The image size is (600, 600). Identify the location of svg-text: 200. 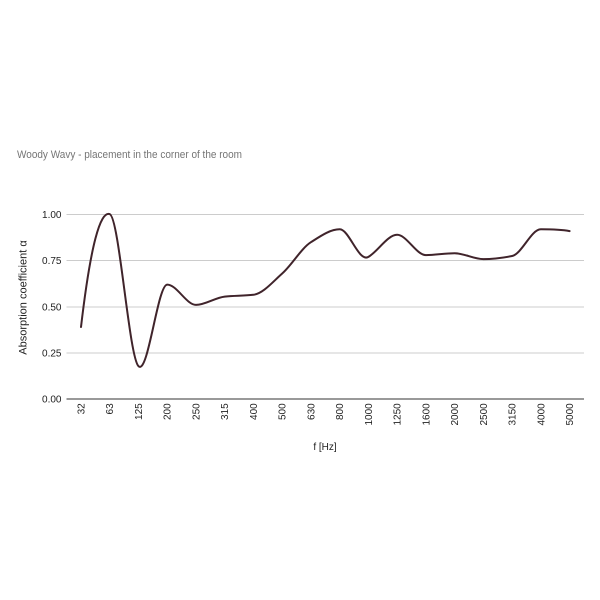
(168, 411).